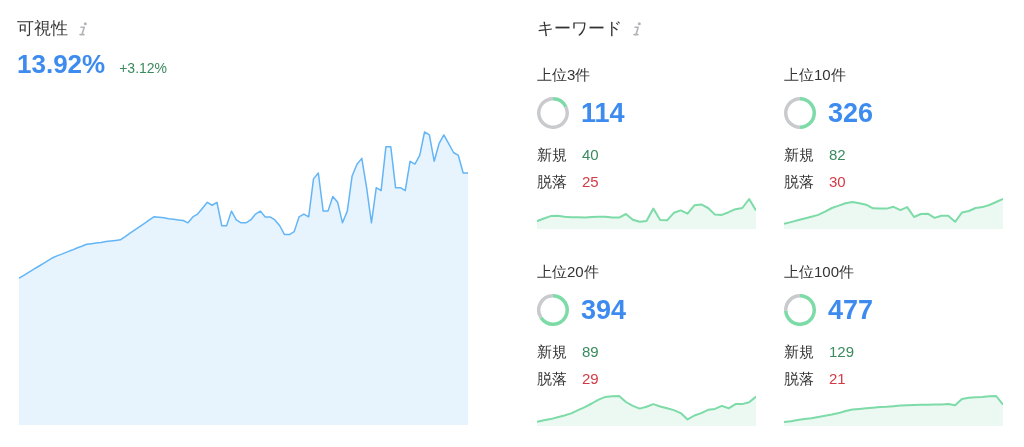 This screenshot has width=1024, height=447. I want to click on text: 13.92%, so click(61, 64).